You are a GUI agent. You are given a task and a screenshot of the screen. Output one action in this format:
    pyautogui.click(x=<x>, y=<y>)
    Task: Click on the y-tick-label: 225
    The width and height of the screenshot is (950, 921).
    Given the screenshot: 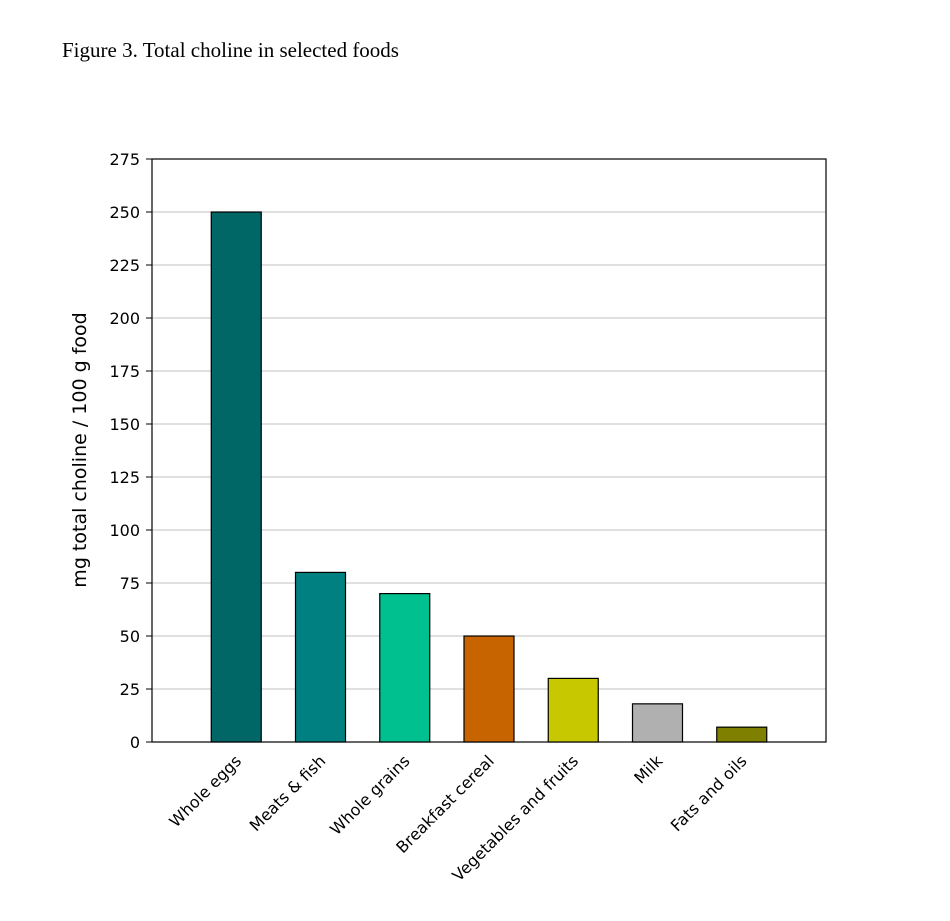 What is the action you would take?
    pyautogui.click(x=124, y=265)
    